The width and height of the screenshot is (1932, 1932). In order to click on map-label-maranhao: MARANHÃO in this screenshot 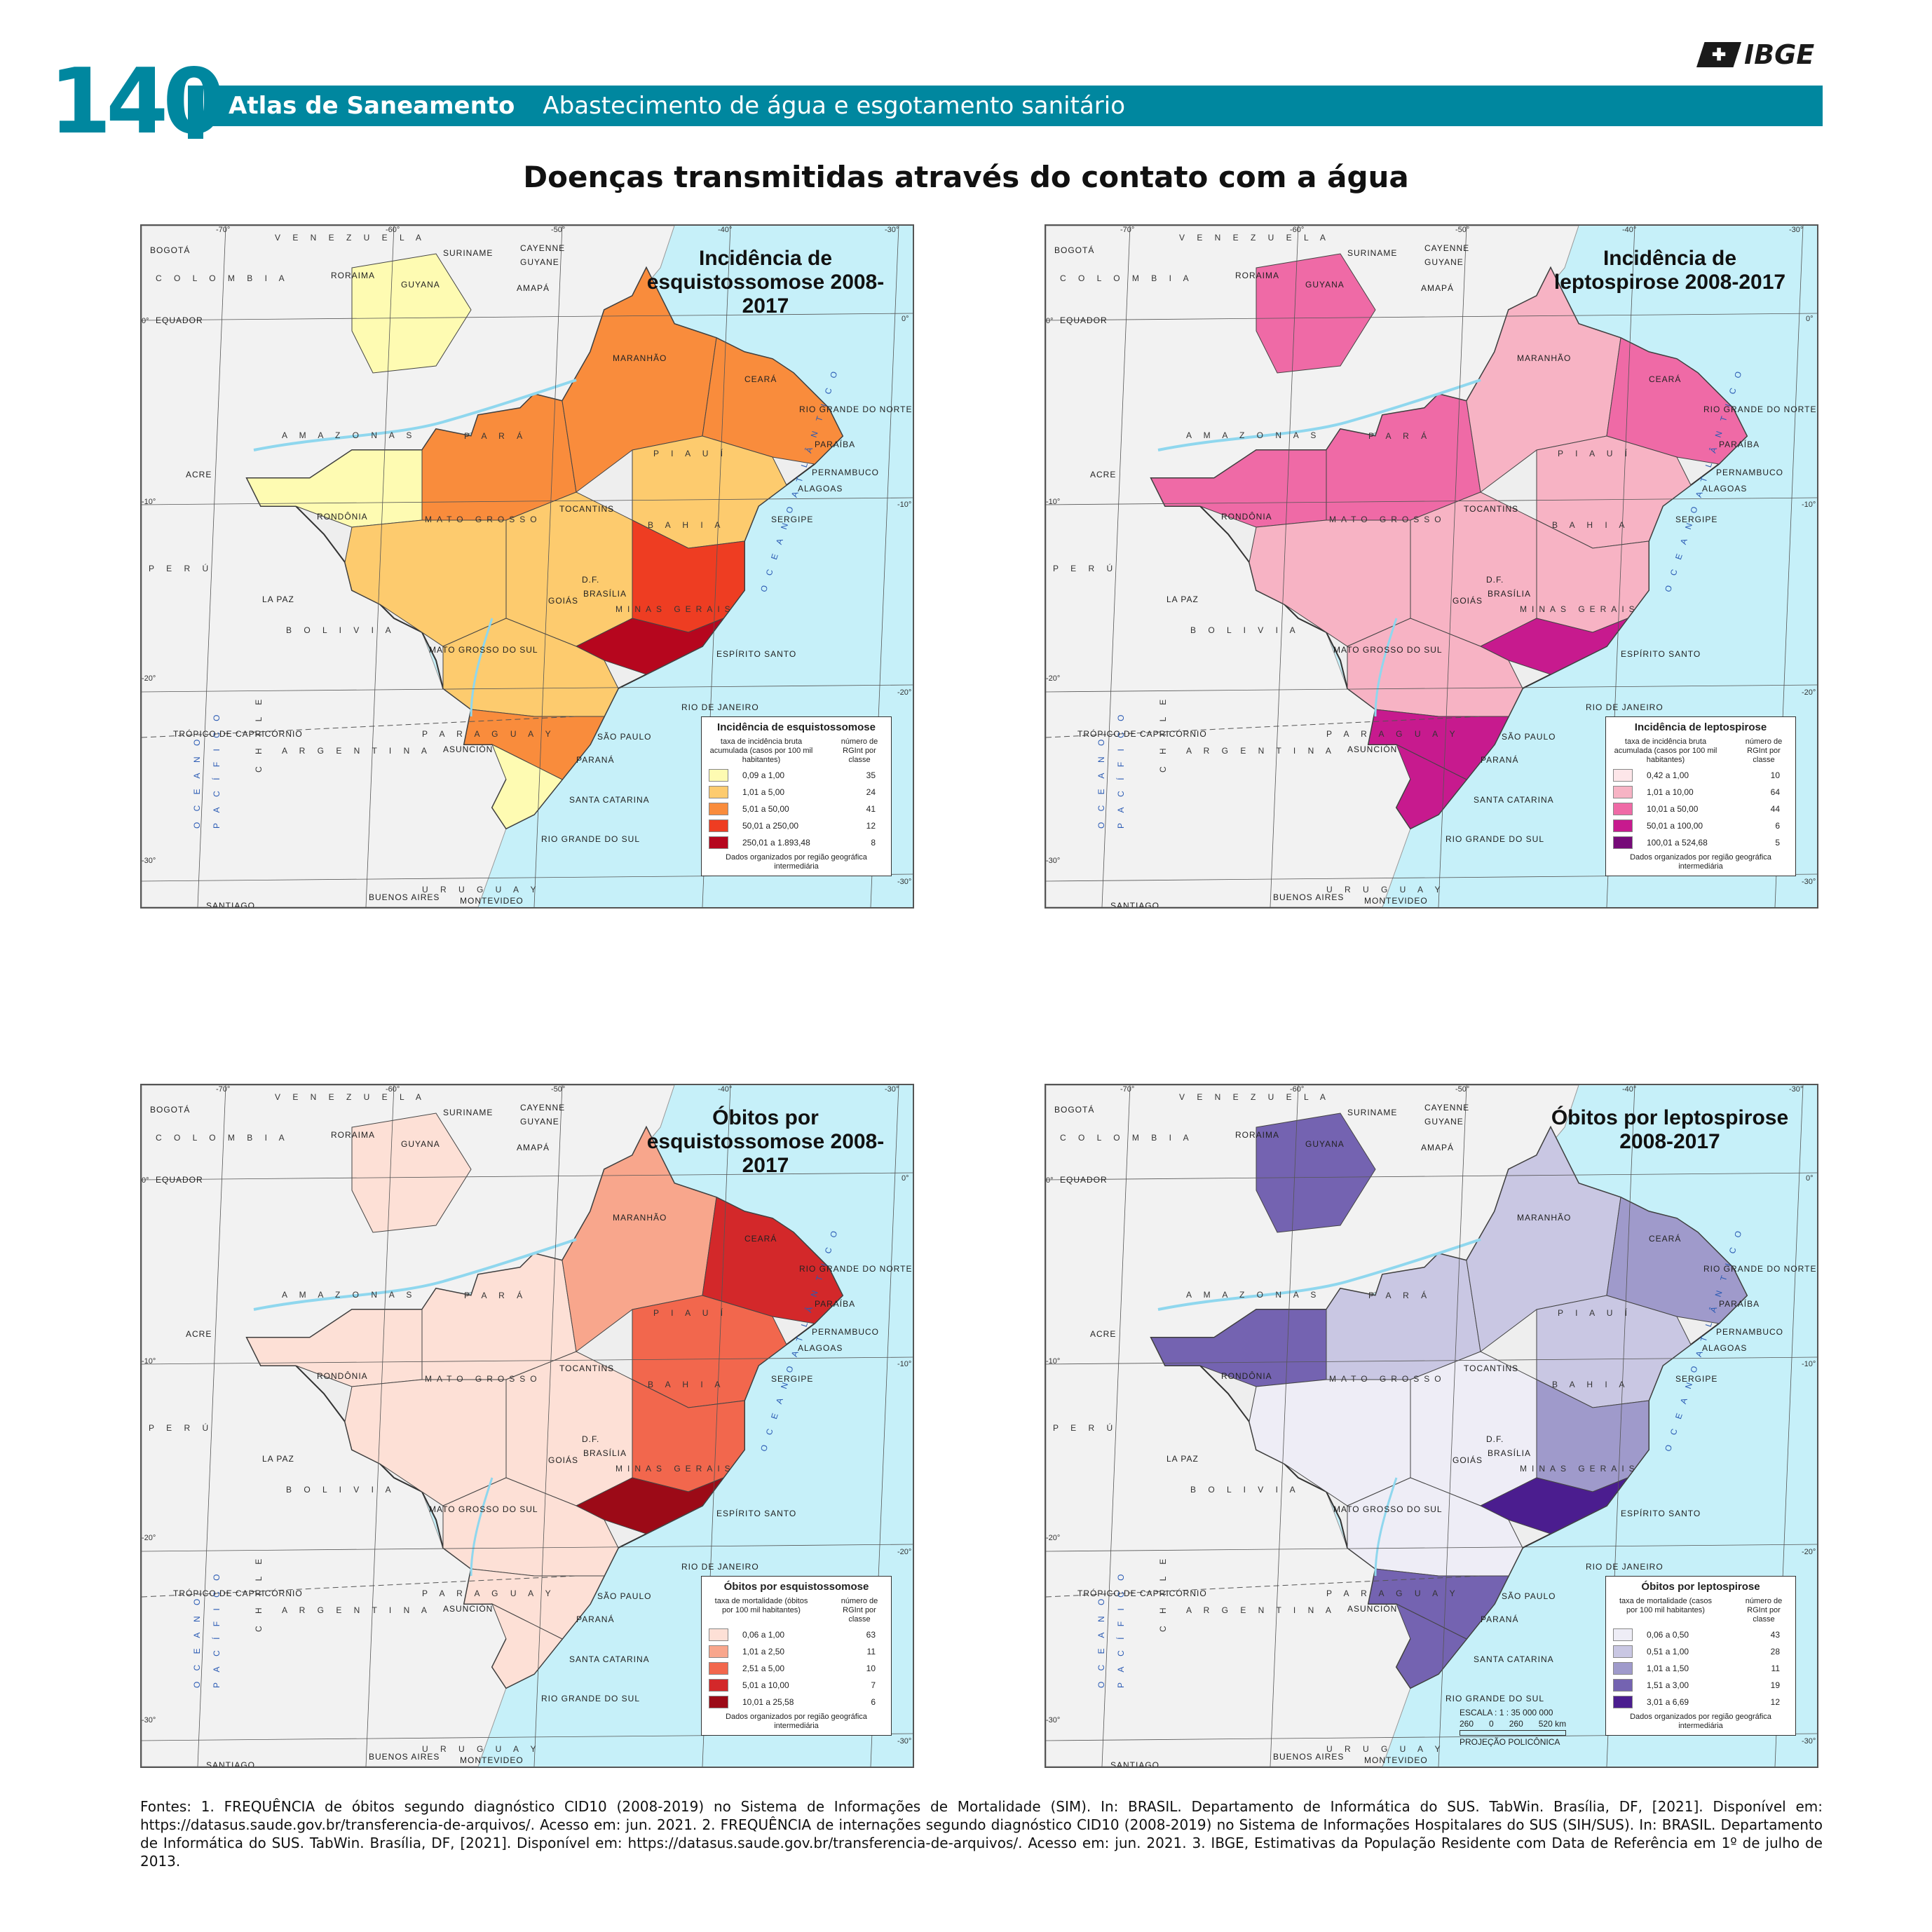, I will do `click(640, 1218)`.